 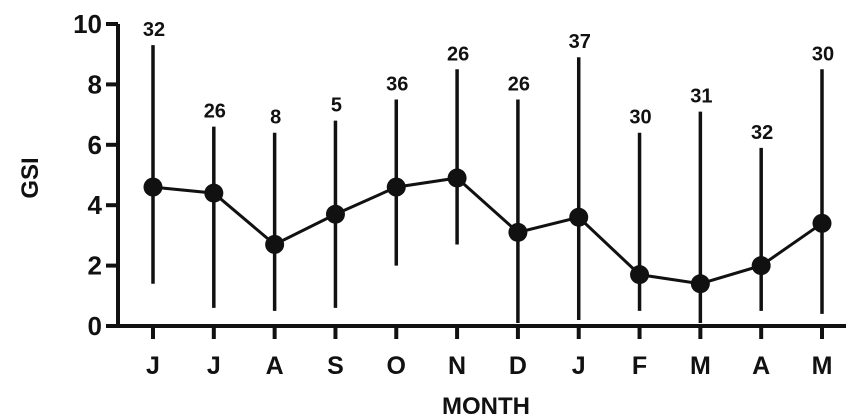 I want to click on sample-size-label: 5, so click(x=336, y=106).